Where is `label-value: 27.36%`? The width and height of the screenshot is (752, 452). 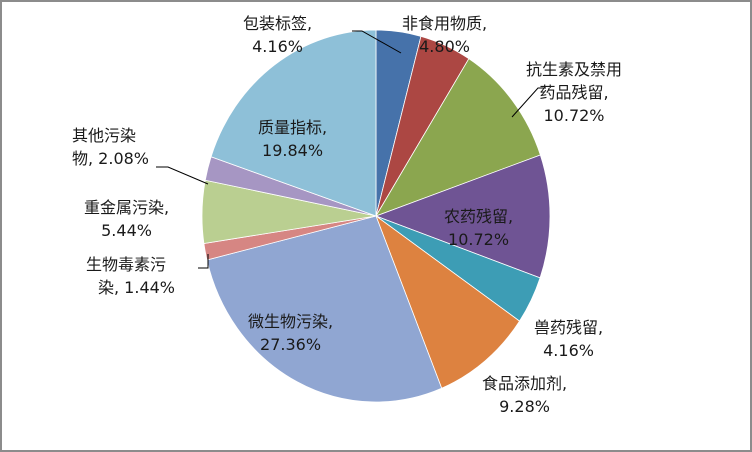 label-value: 27.36% is located at coordinates (291, 344).